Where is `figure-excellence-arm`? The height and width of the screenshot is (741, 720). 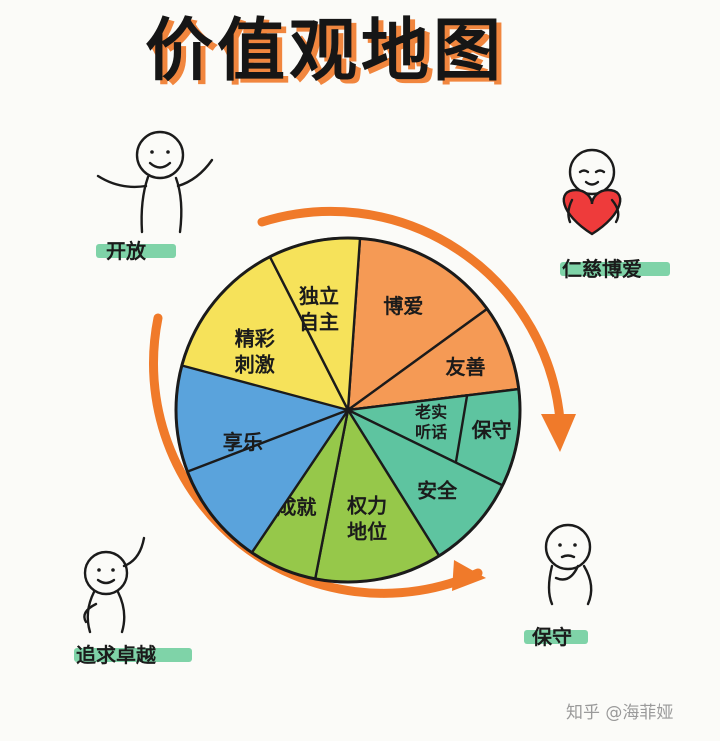 figure-excellence-arm is located at coordinates (90, 613).